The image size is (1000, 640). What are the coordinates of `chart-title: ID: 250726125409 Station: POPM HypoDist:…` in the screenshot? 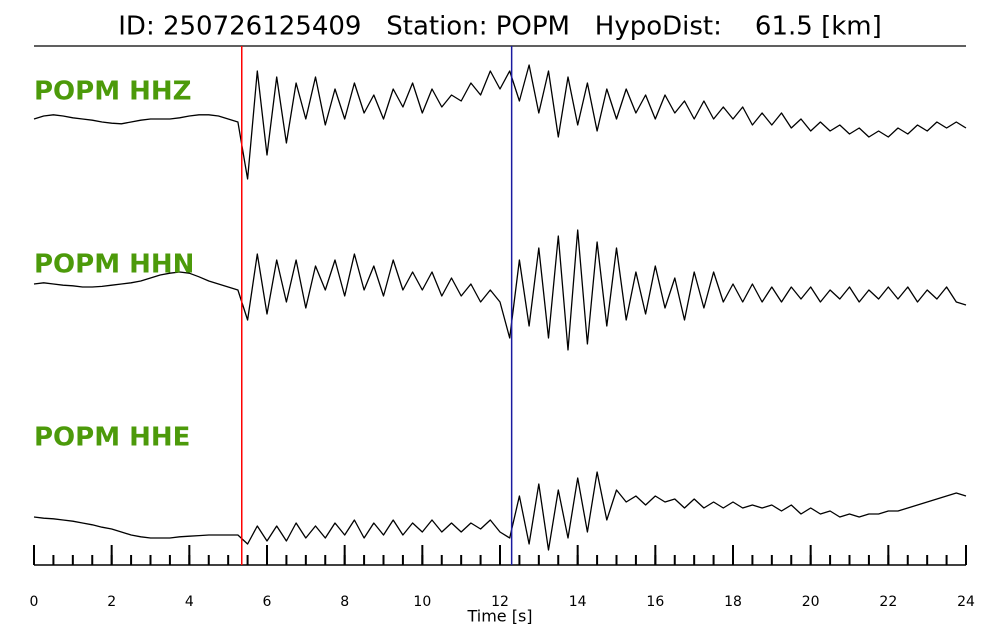 It's located at (500, 27).